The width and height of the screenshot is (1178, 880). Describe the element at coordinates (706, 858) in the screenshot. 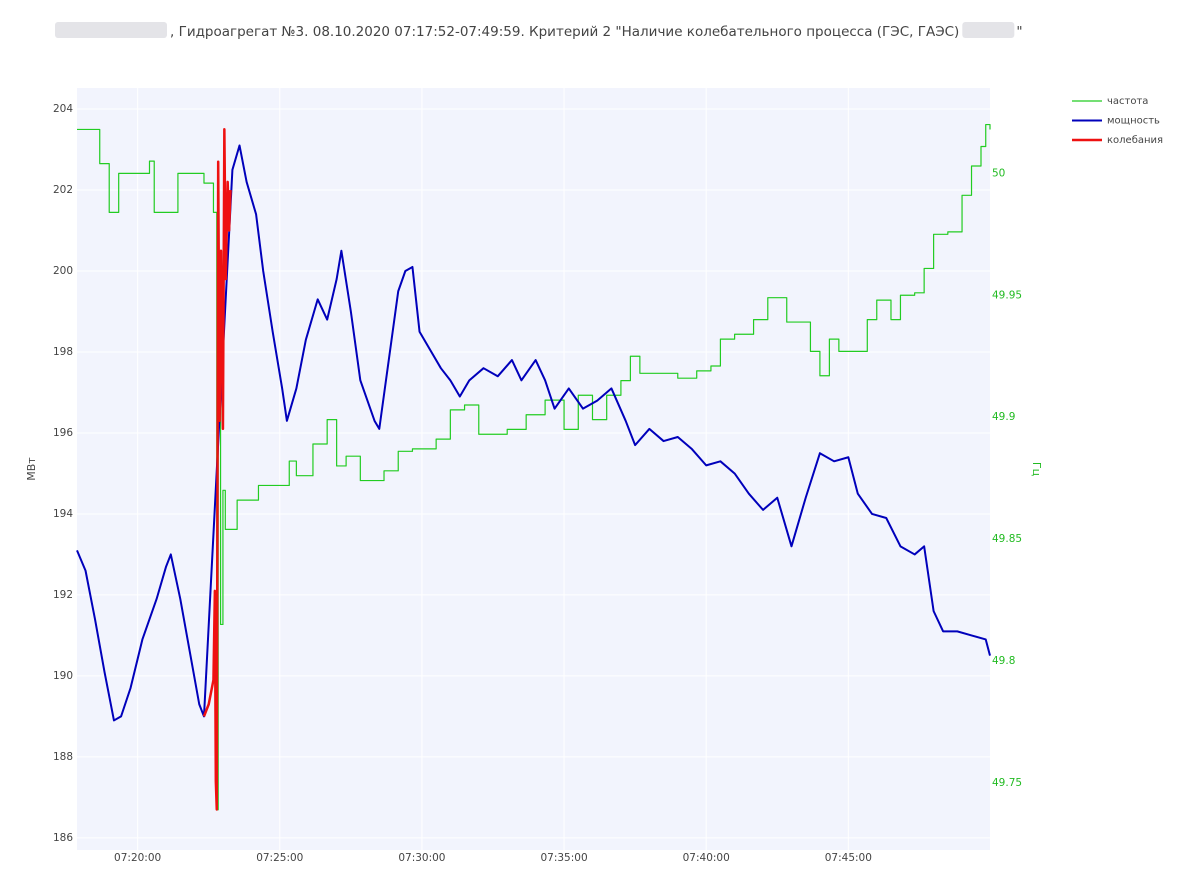

I see `x-tick-label: 07:40:00` at that location.